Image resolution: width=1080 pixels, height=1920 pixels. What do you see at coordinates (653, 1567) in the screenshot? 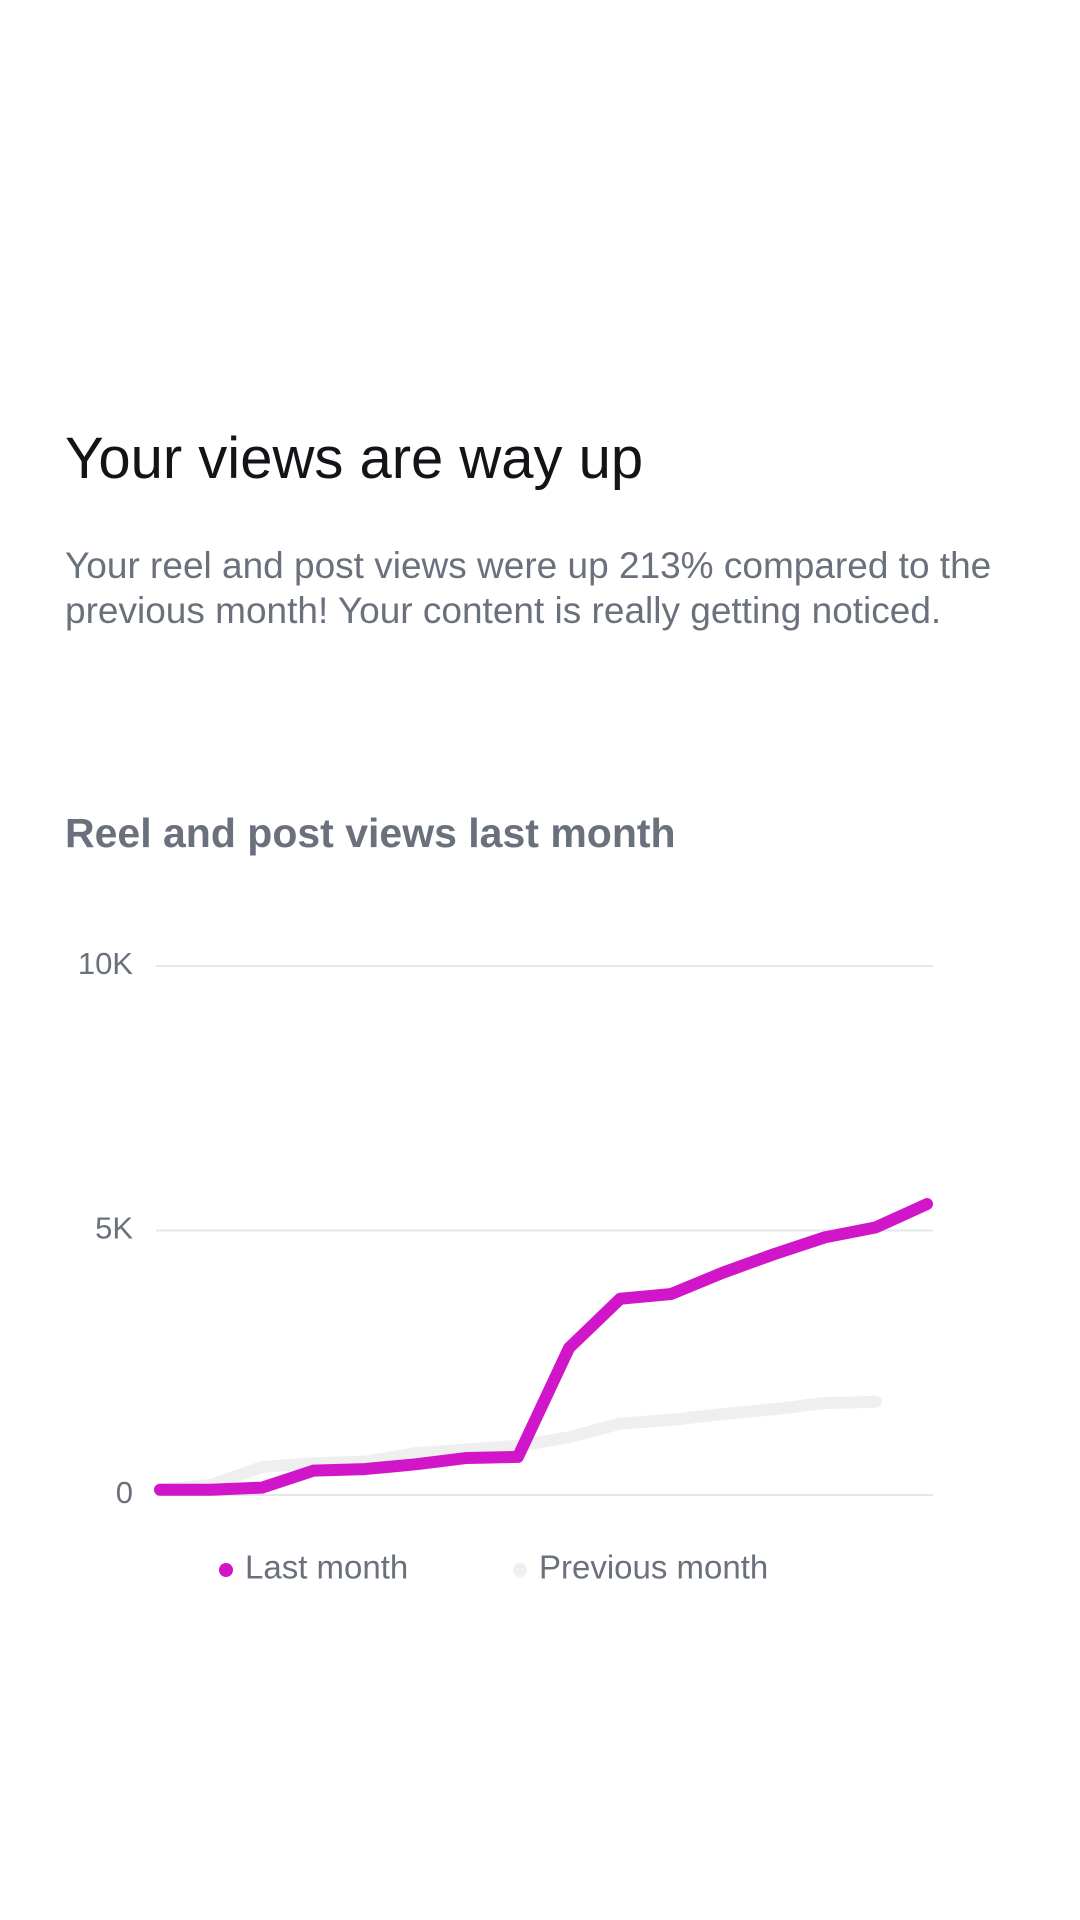
I see `legend-label: Previous month` at bounding box center [653, 1567].